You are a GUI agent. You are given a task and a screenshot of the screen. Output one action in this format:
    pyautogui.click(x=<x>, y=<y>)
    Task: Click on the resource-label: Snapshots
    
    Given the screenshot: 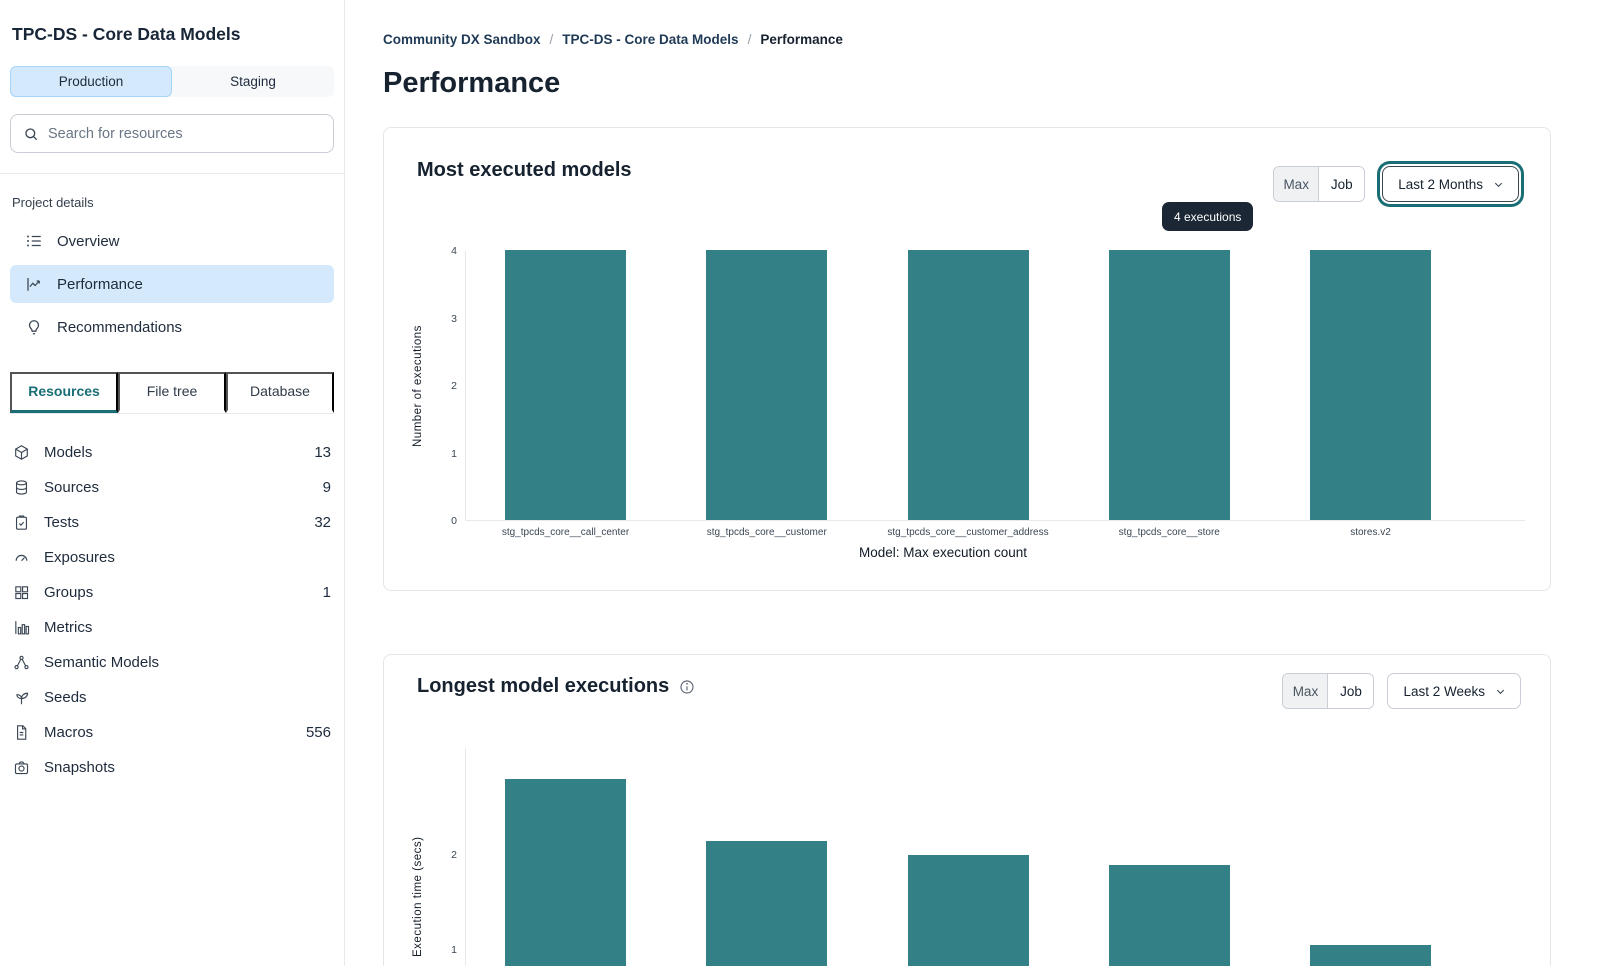 What is the action you would take?
    pyautogui.click(x=79, y=767)
    